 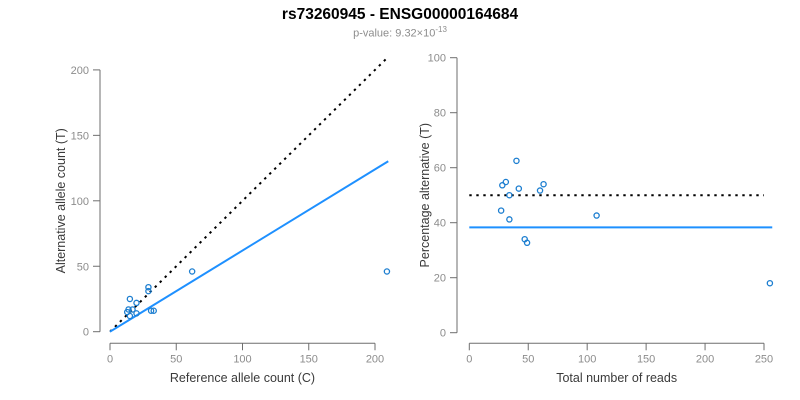 I want to click on y-tick-label: 150, so click(x=80, y=136).